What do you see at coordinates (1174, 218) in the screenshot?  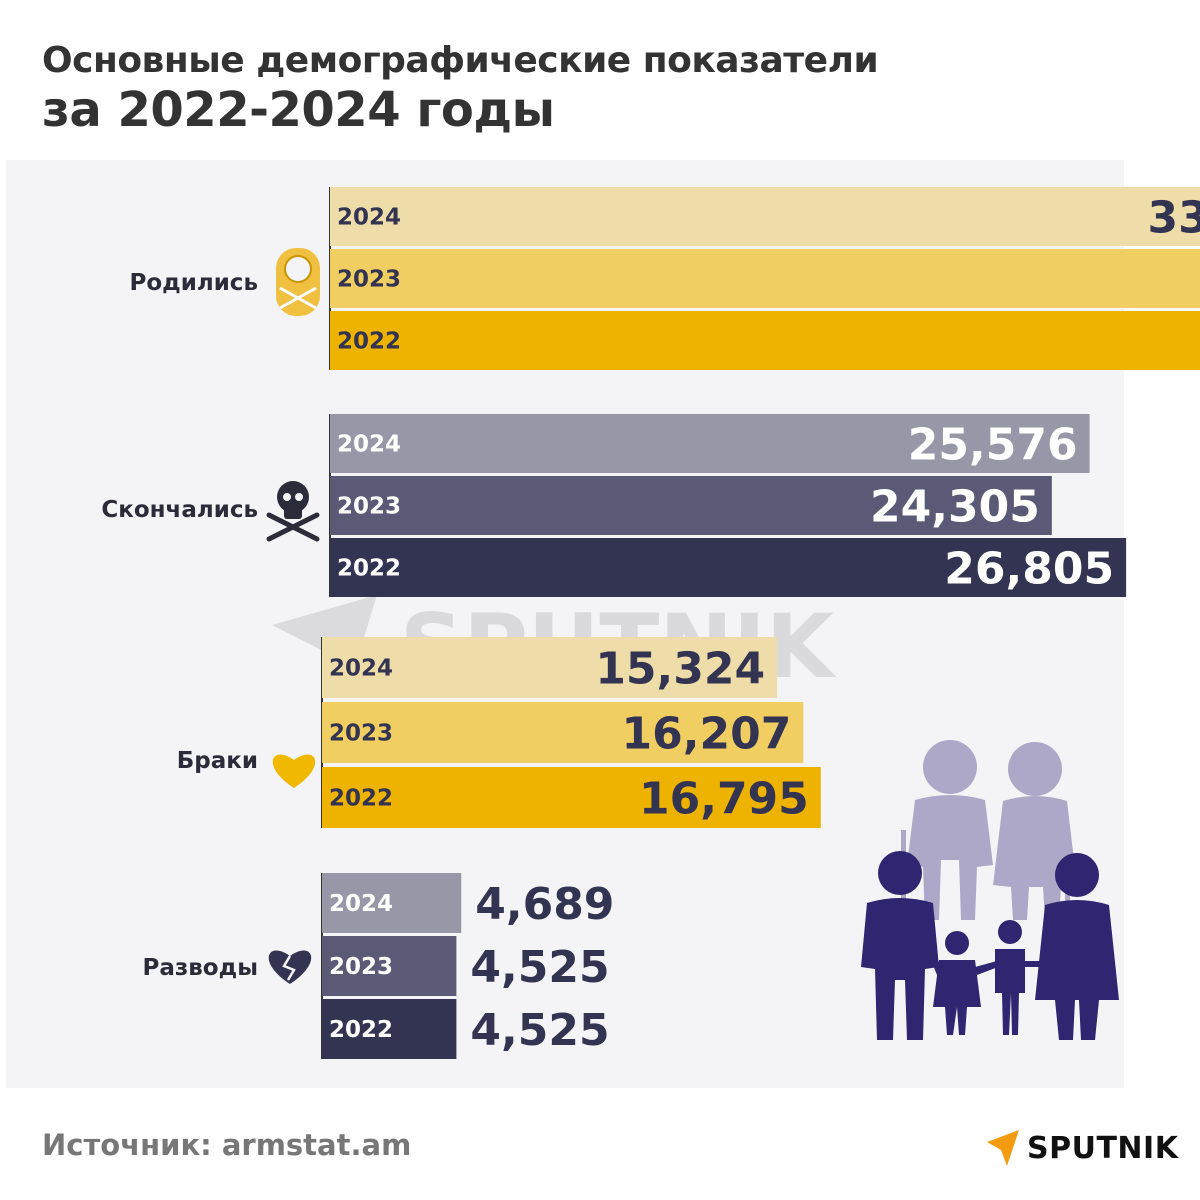 I see `value-label: 33,648` at bounding box center [1174, 218].